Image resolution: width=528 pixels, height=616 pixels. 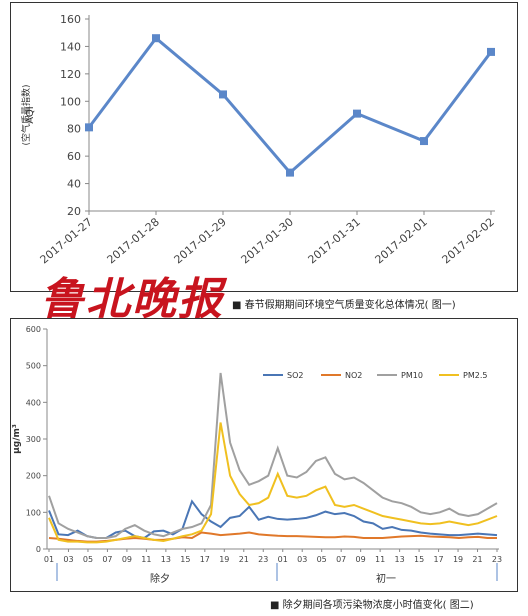 I want to click on y-axis-title-prefix: (空气质量指数), so click(x=26, y=114).